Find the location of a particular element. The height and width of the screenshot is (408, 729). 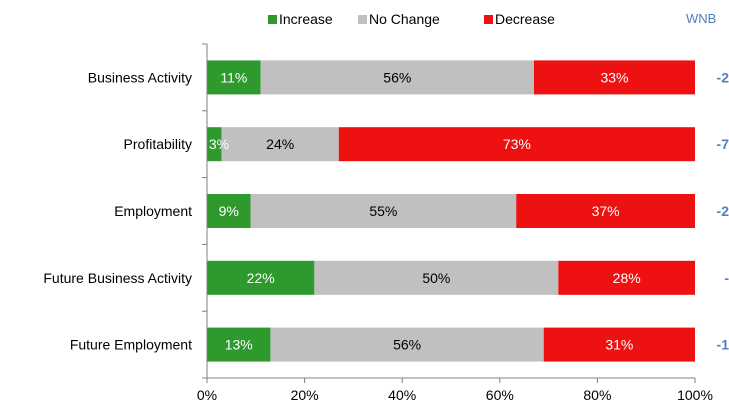

data-label-no-change-future-business-activity: 50% is located at coordinates (436, 278).